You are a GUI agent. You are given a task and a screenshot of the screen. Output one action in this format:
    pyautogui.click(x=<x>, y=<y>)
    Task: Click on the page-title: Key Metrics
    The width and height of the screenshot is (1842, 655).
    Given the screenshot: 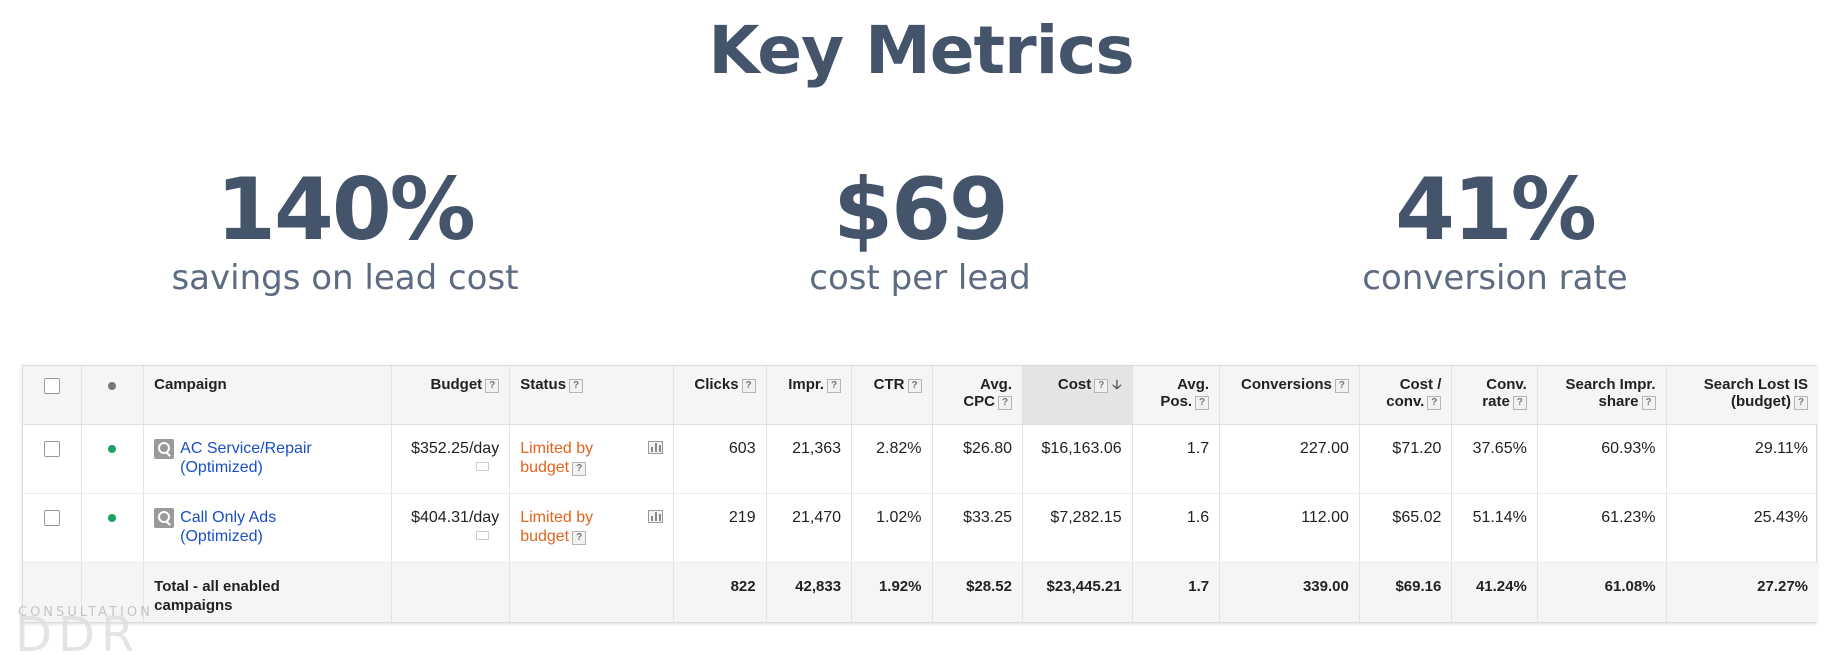 What is the action you would take?
    pyautogui.click(x=921, y=50)
    